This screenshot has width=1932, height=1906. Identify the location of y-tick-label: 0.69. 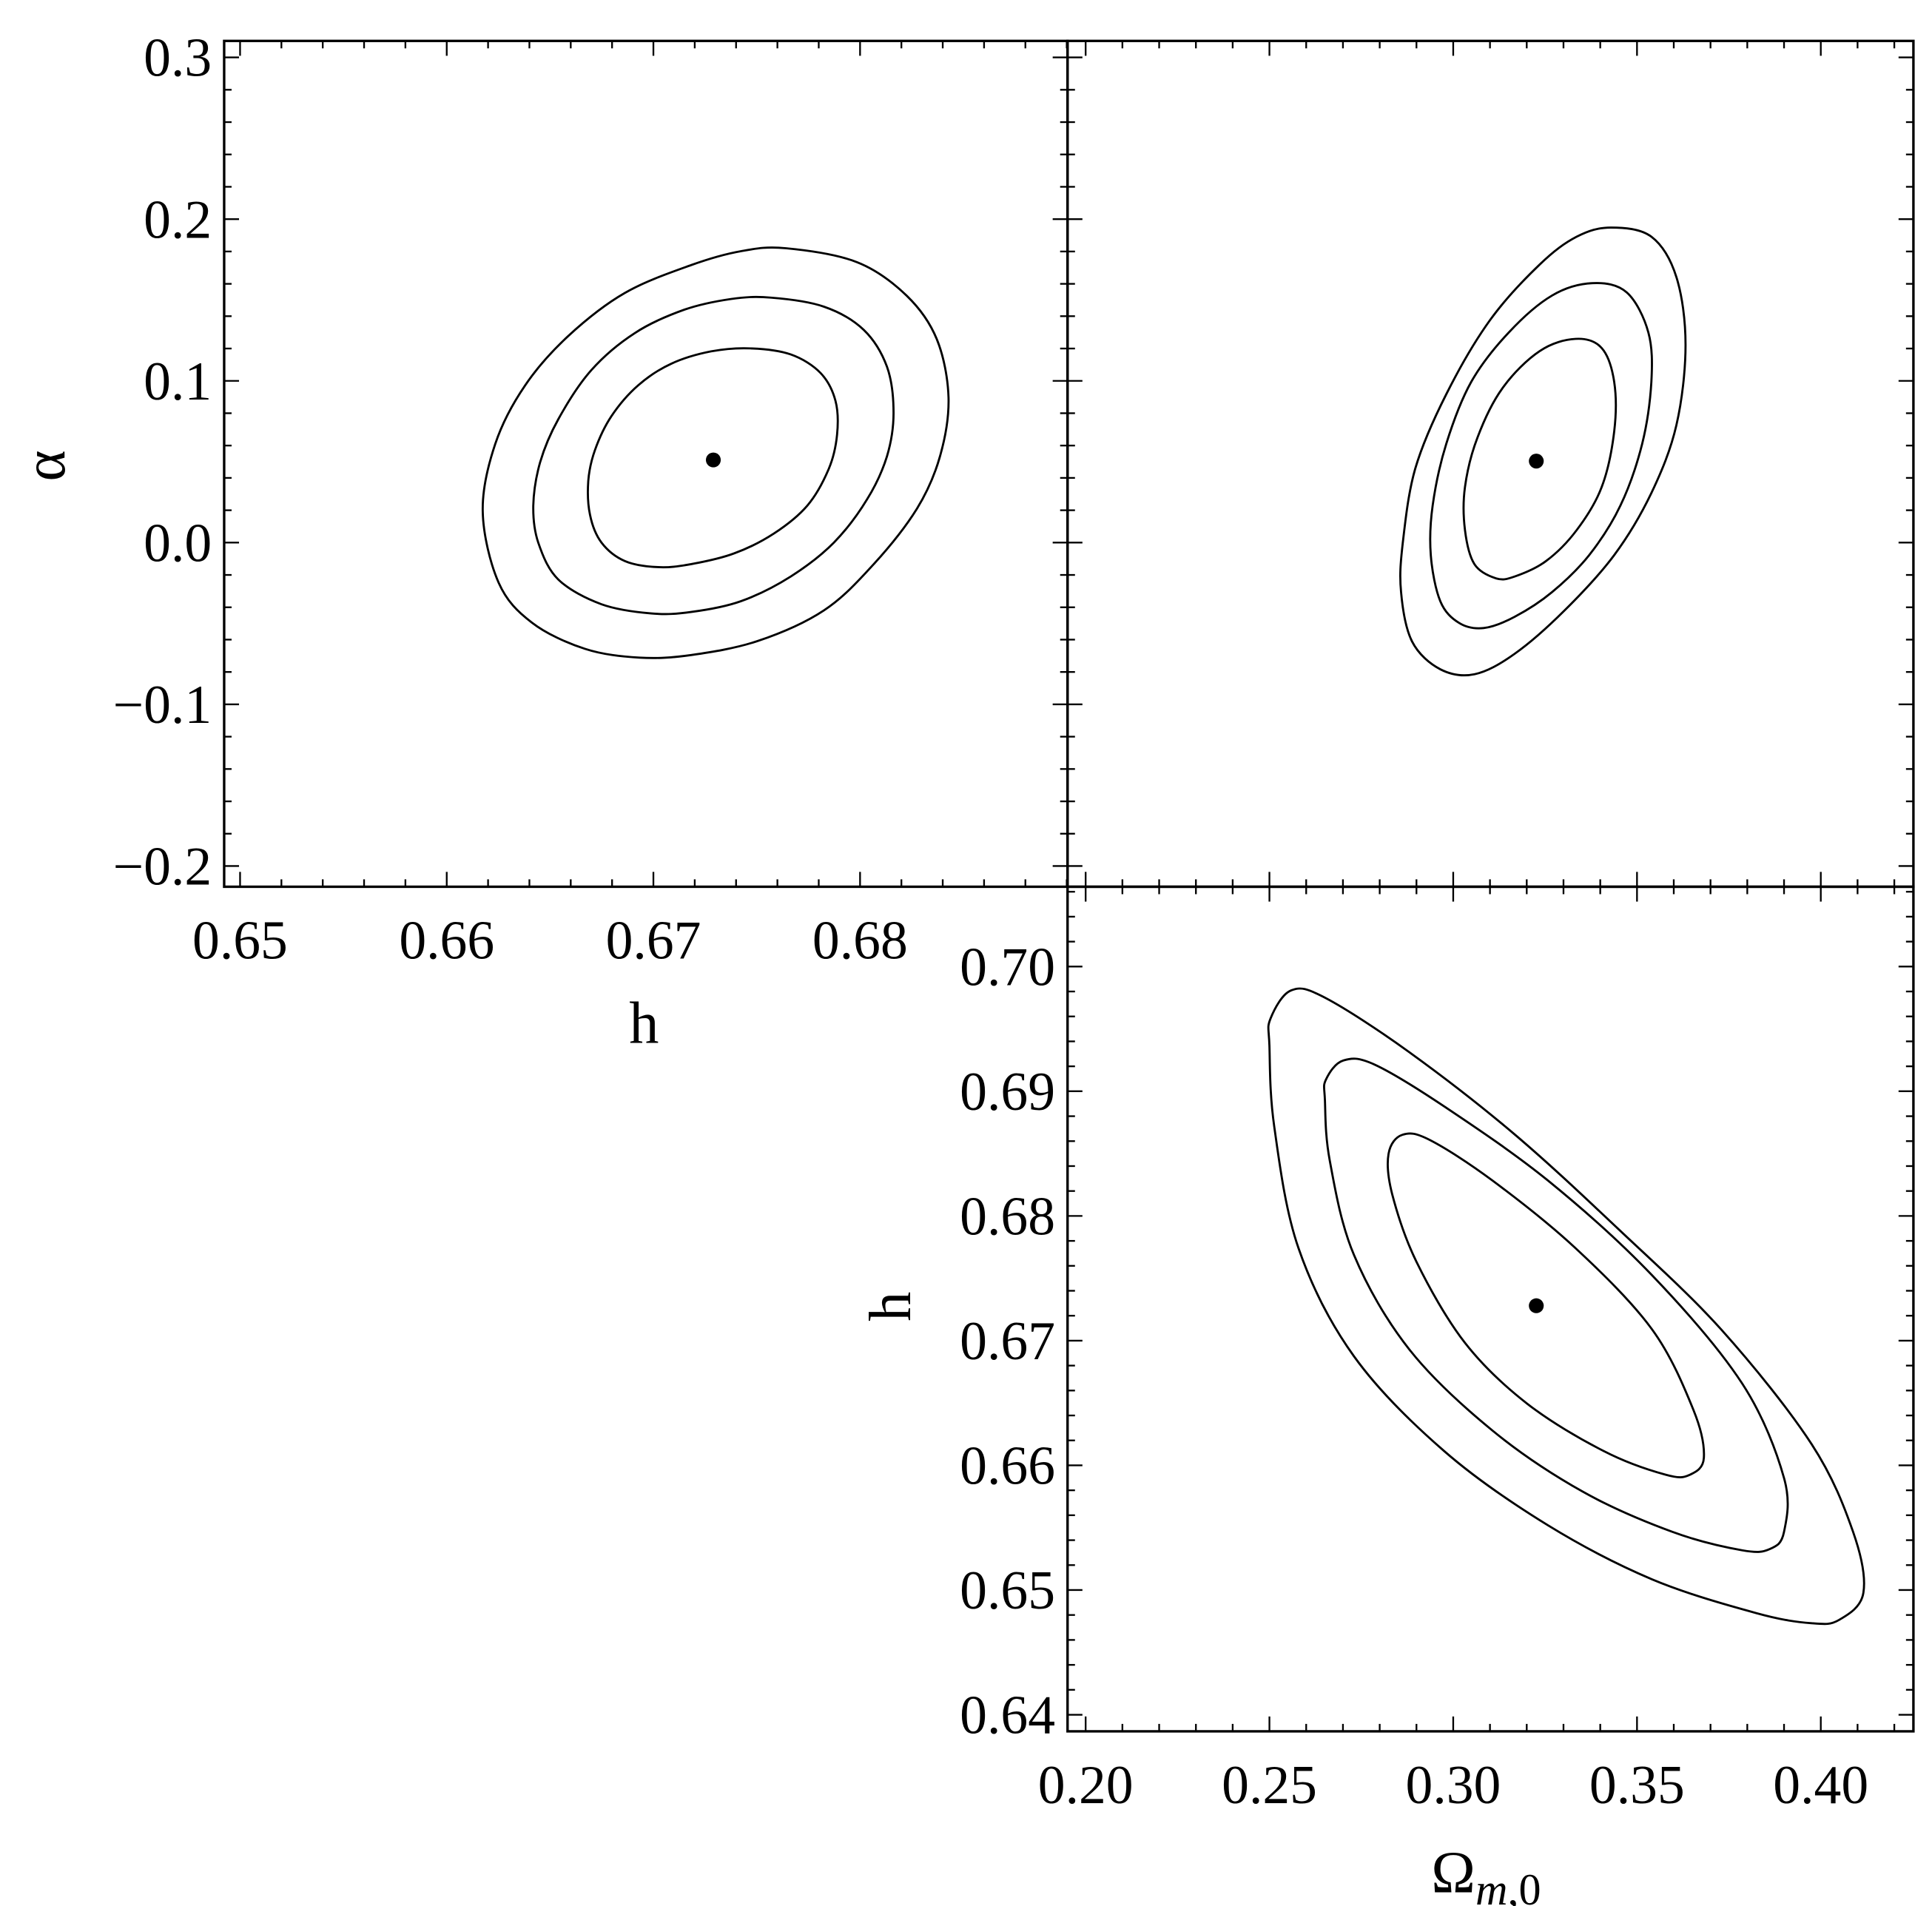
(1008, 1092).